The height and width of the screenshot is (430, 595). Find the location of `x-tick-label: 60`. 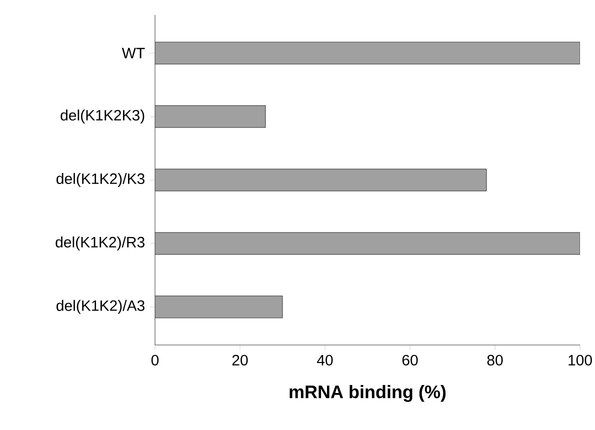

x-tick-label: 60 is located at coordinates (410, 360).